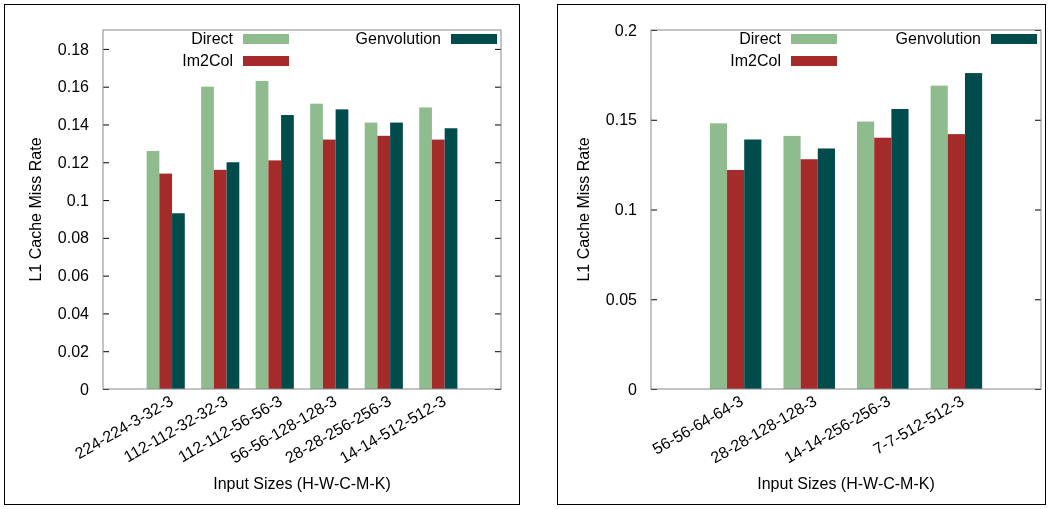  Describe the element at coordinates (73, 87) in the screenshot. I see `y-tick-label: 0.16` at that location.